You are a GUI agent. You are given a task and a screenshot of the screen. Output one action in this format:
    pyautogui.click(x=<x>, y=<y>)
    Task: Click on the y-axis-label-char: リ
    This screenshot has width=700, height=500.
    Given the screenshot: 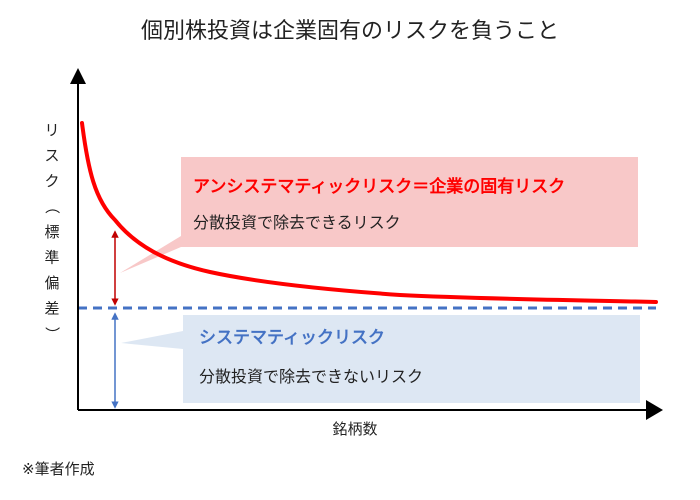 What is the action you would take?
    pyautogui.click(x=51, y=130)
    